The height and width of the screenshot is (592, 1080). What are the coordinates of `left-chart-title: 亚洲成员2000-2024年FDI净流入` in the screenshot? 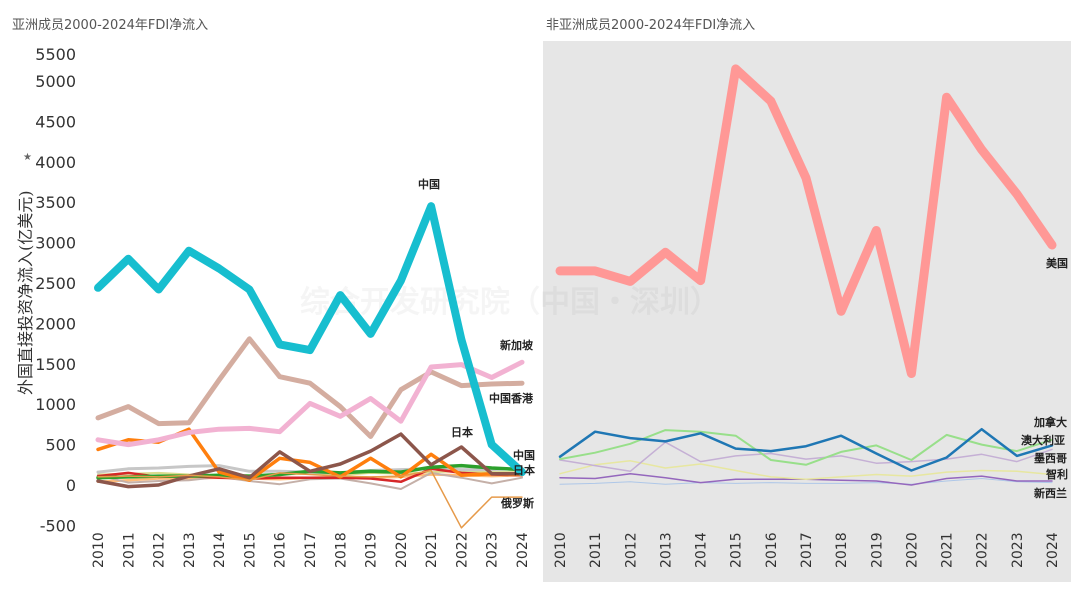 It's located at (110, 25).